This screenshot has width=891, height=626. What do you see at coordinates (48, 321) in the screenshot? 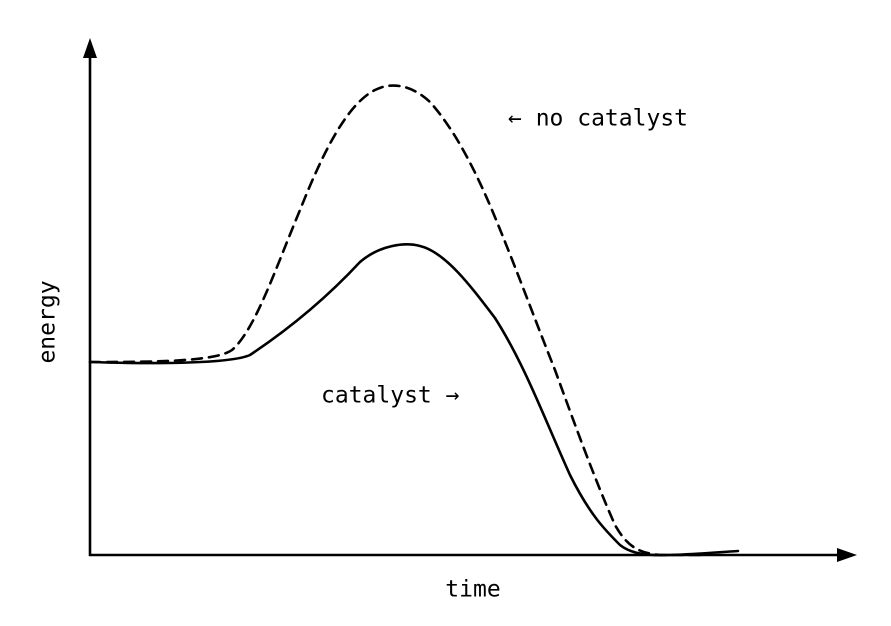
I see `y-axis-label: energy` at bounding box center [48, 321].